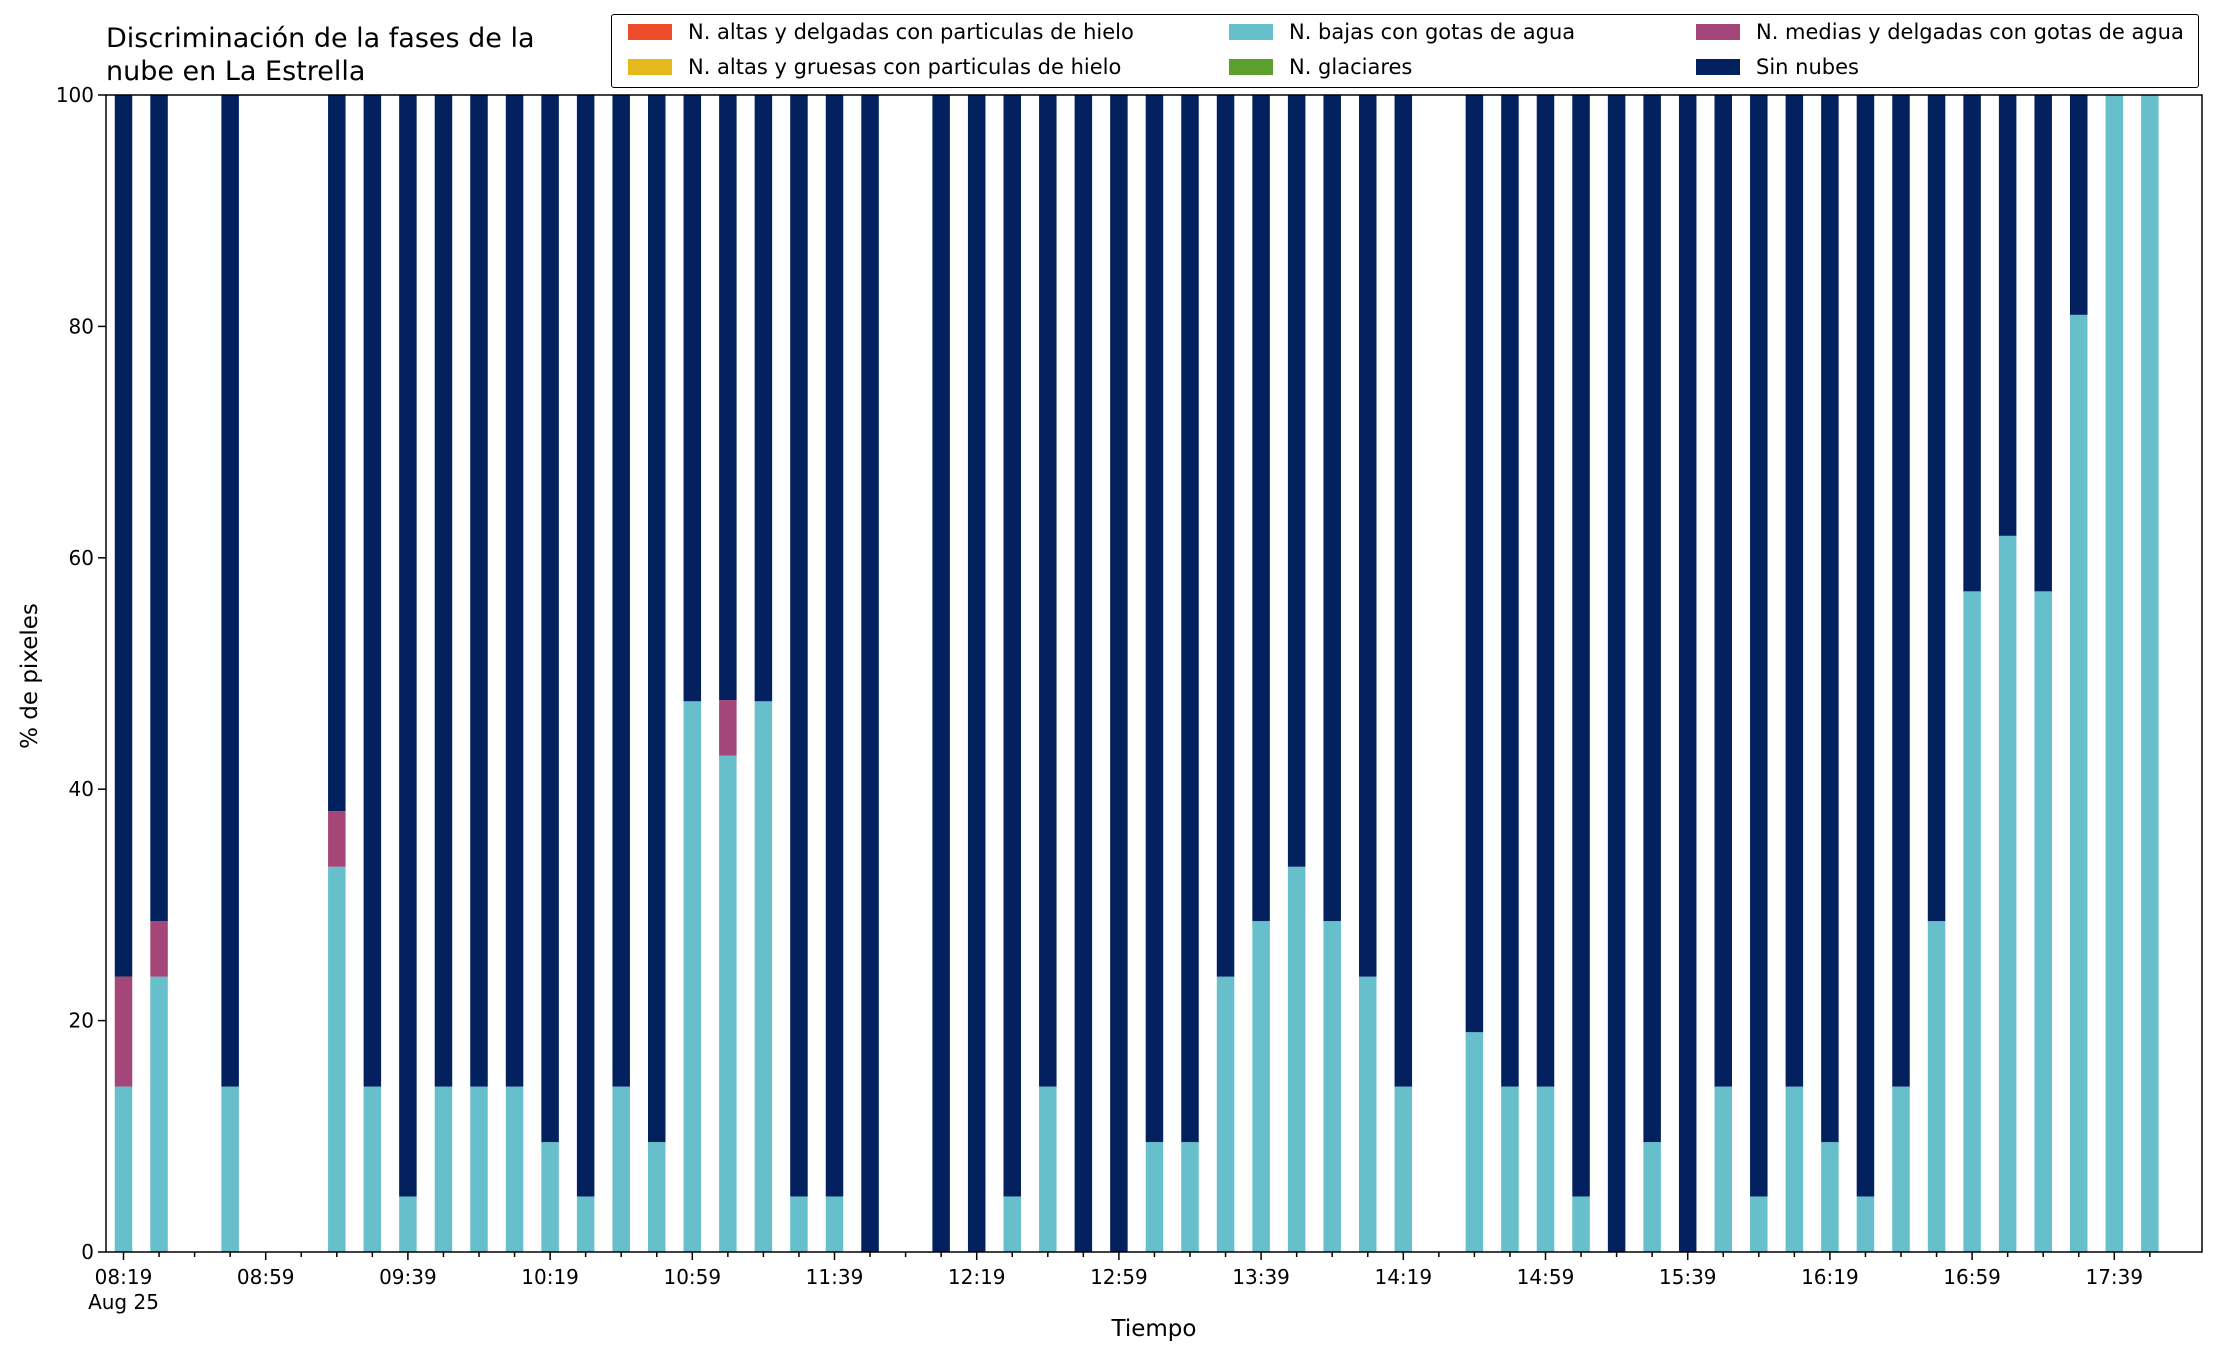 The height and width of the screenshot is (1355, 2216). I want to click on bar-16:59-series-2, so click(1972, 921).